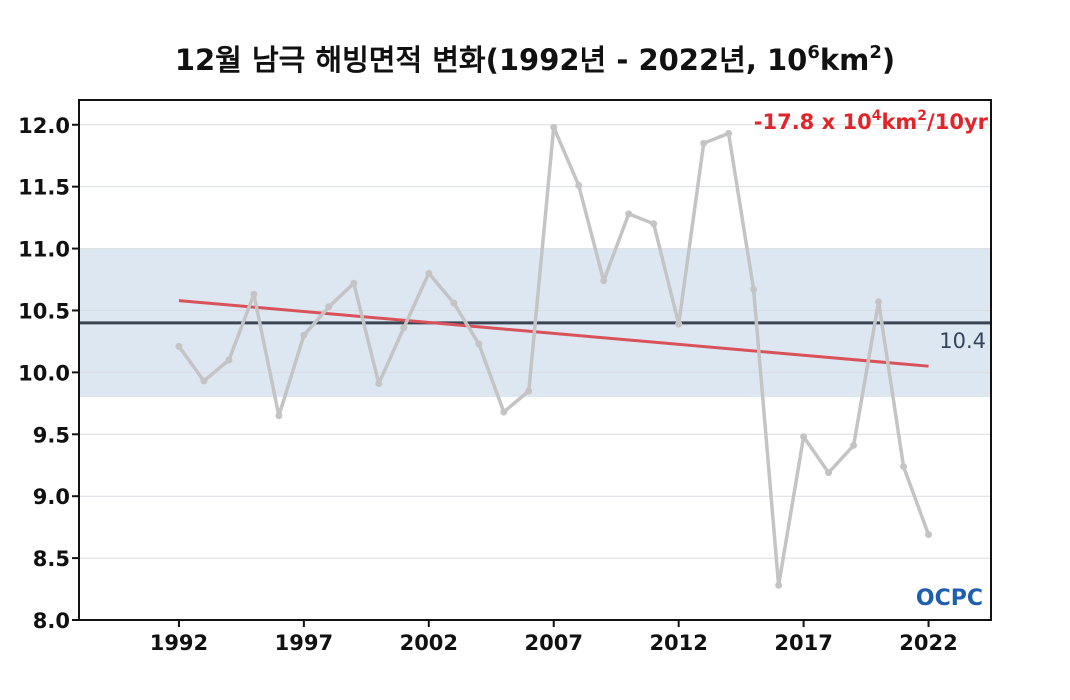  Describe the element at coordinates (845, 60) in the screenshot. I see `title-unit: km` at that location.